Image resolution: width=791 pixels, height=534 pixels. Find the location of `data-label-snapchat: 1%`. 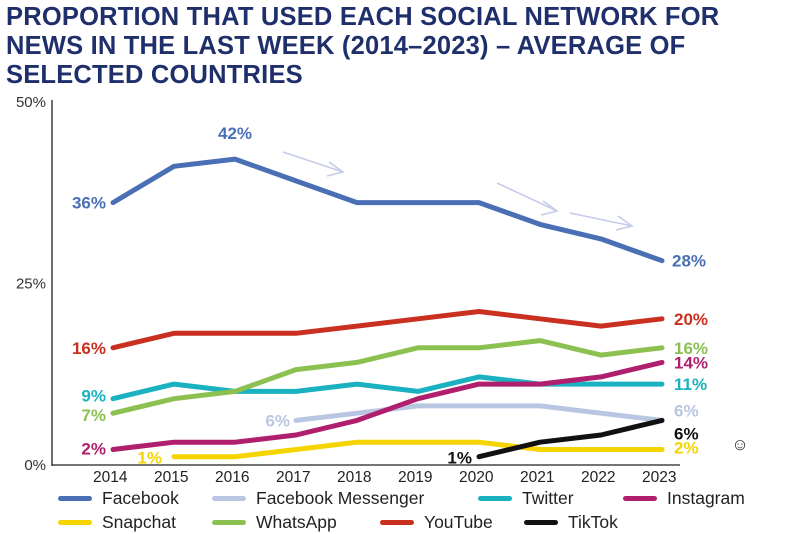

data-label-snapchat: 1% is located at coordinates (149, 458).